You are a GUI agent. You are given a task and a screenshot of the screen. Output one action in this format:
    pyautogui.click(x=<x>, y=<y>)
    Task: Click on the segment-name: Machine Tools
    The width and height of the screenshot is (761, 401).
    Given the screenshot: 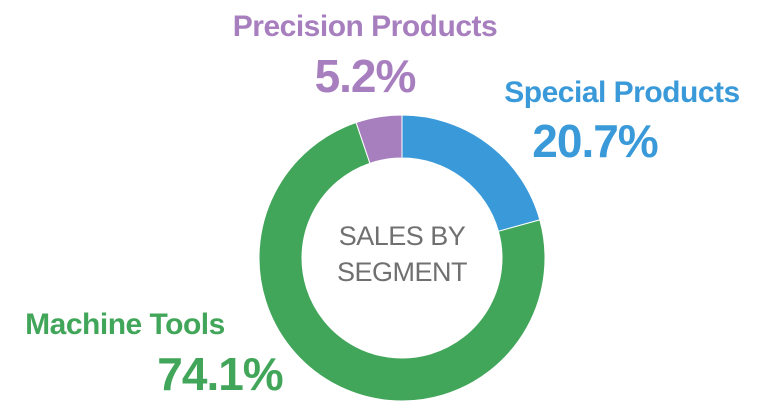 What is the action you would take?
    pyautogui.click(x=125, y=324)
    